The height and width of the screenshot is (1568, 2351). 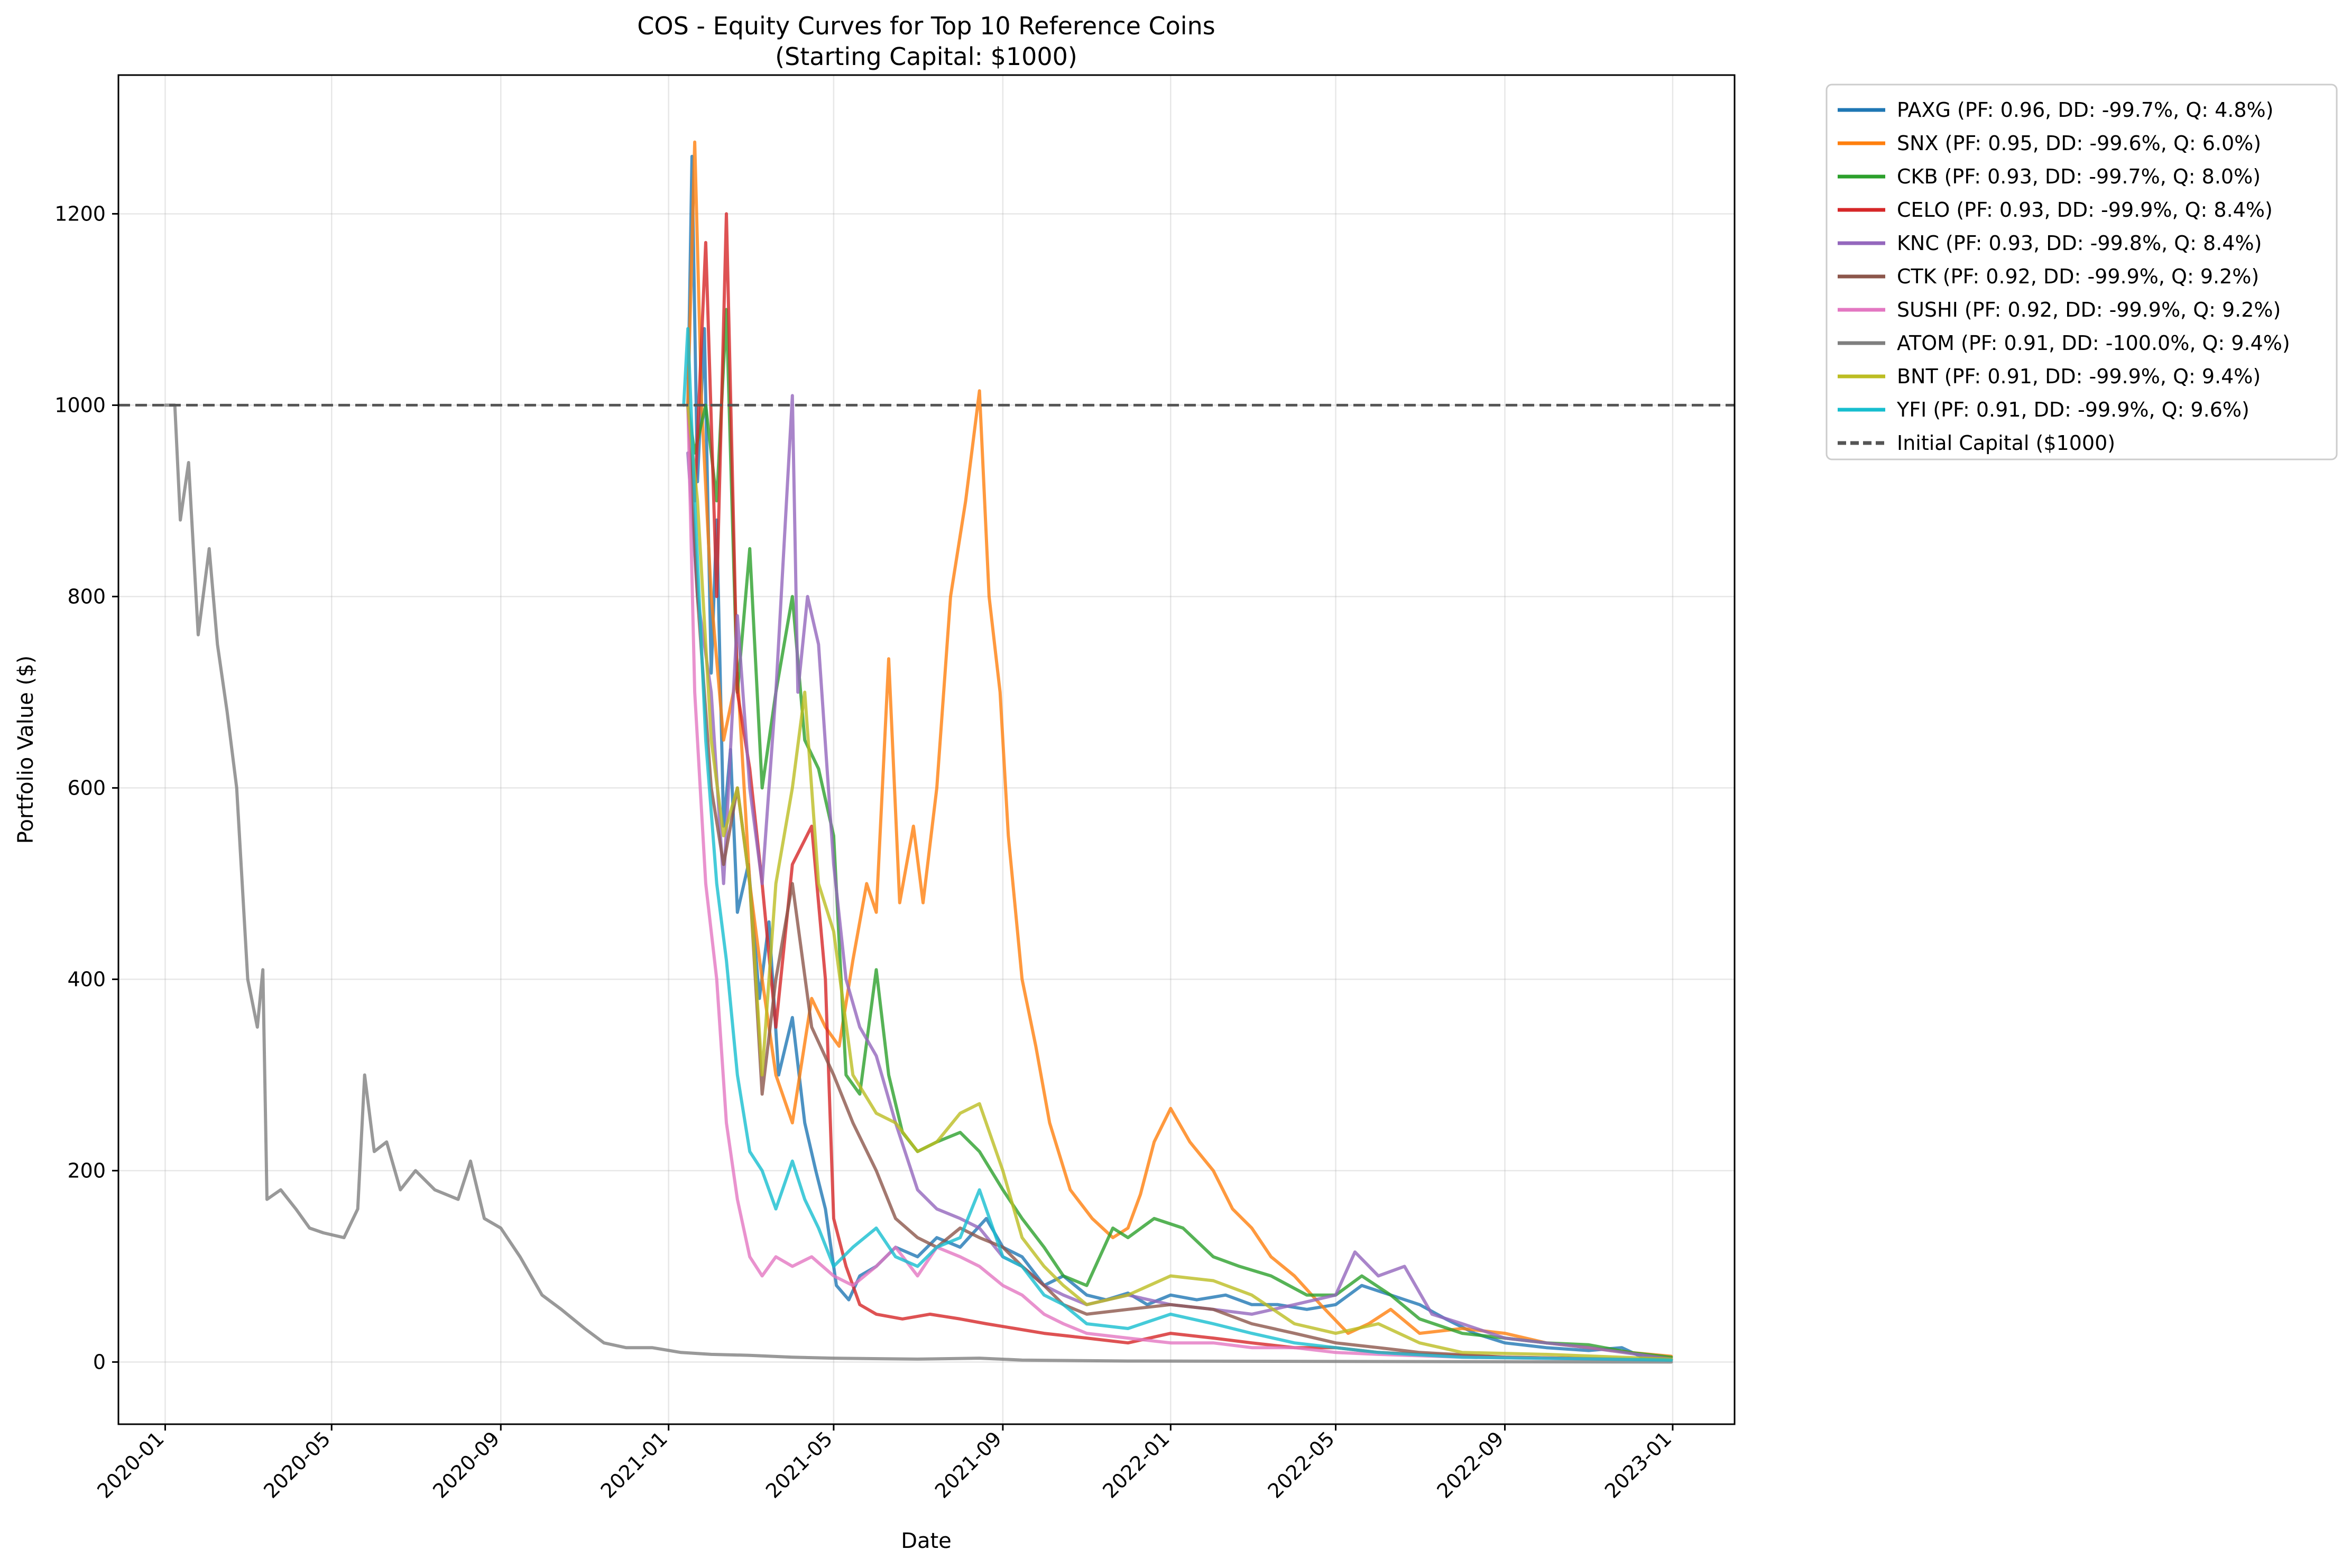 I want to click on y-tick-label: 1000, so click(x=80, y=405).